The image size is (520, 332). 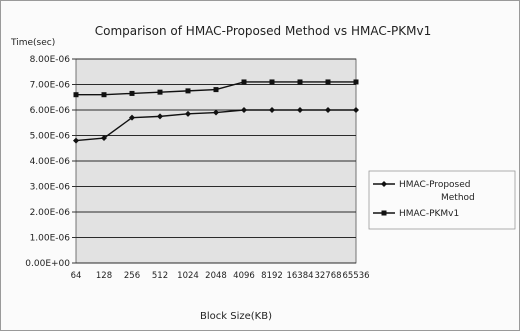 What do you see at coordinates (236, 316) in the screenshot?
I see `x-axis-title: Block Size(KB)` at bounding box center [236, 316].